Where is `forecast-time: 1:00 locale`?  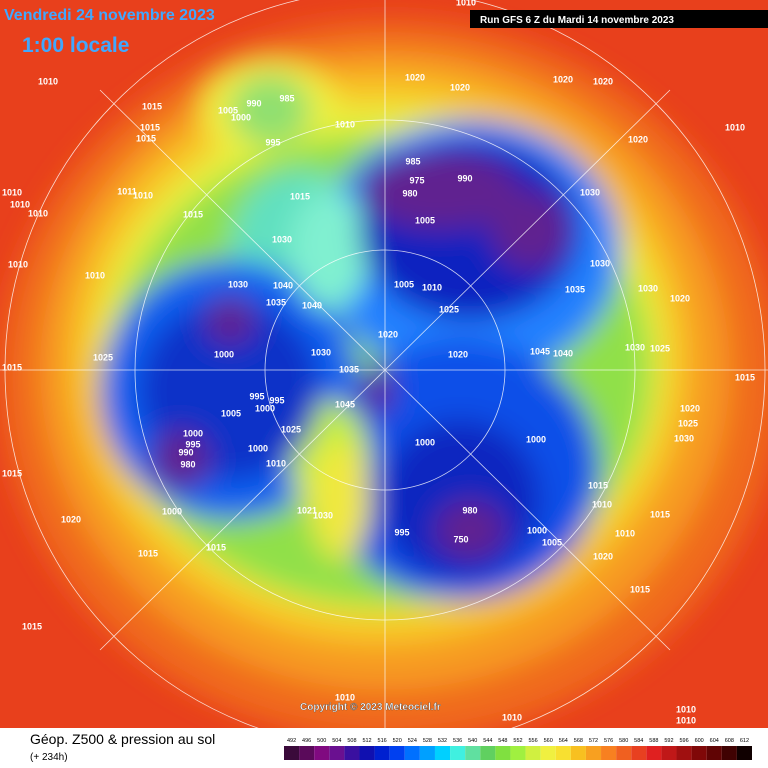
forecast-time: 1:00 locale is located at coordinates (75, 45).